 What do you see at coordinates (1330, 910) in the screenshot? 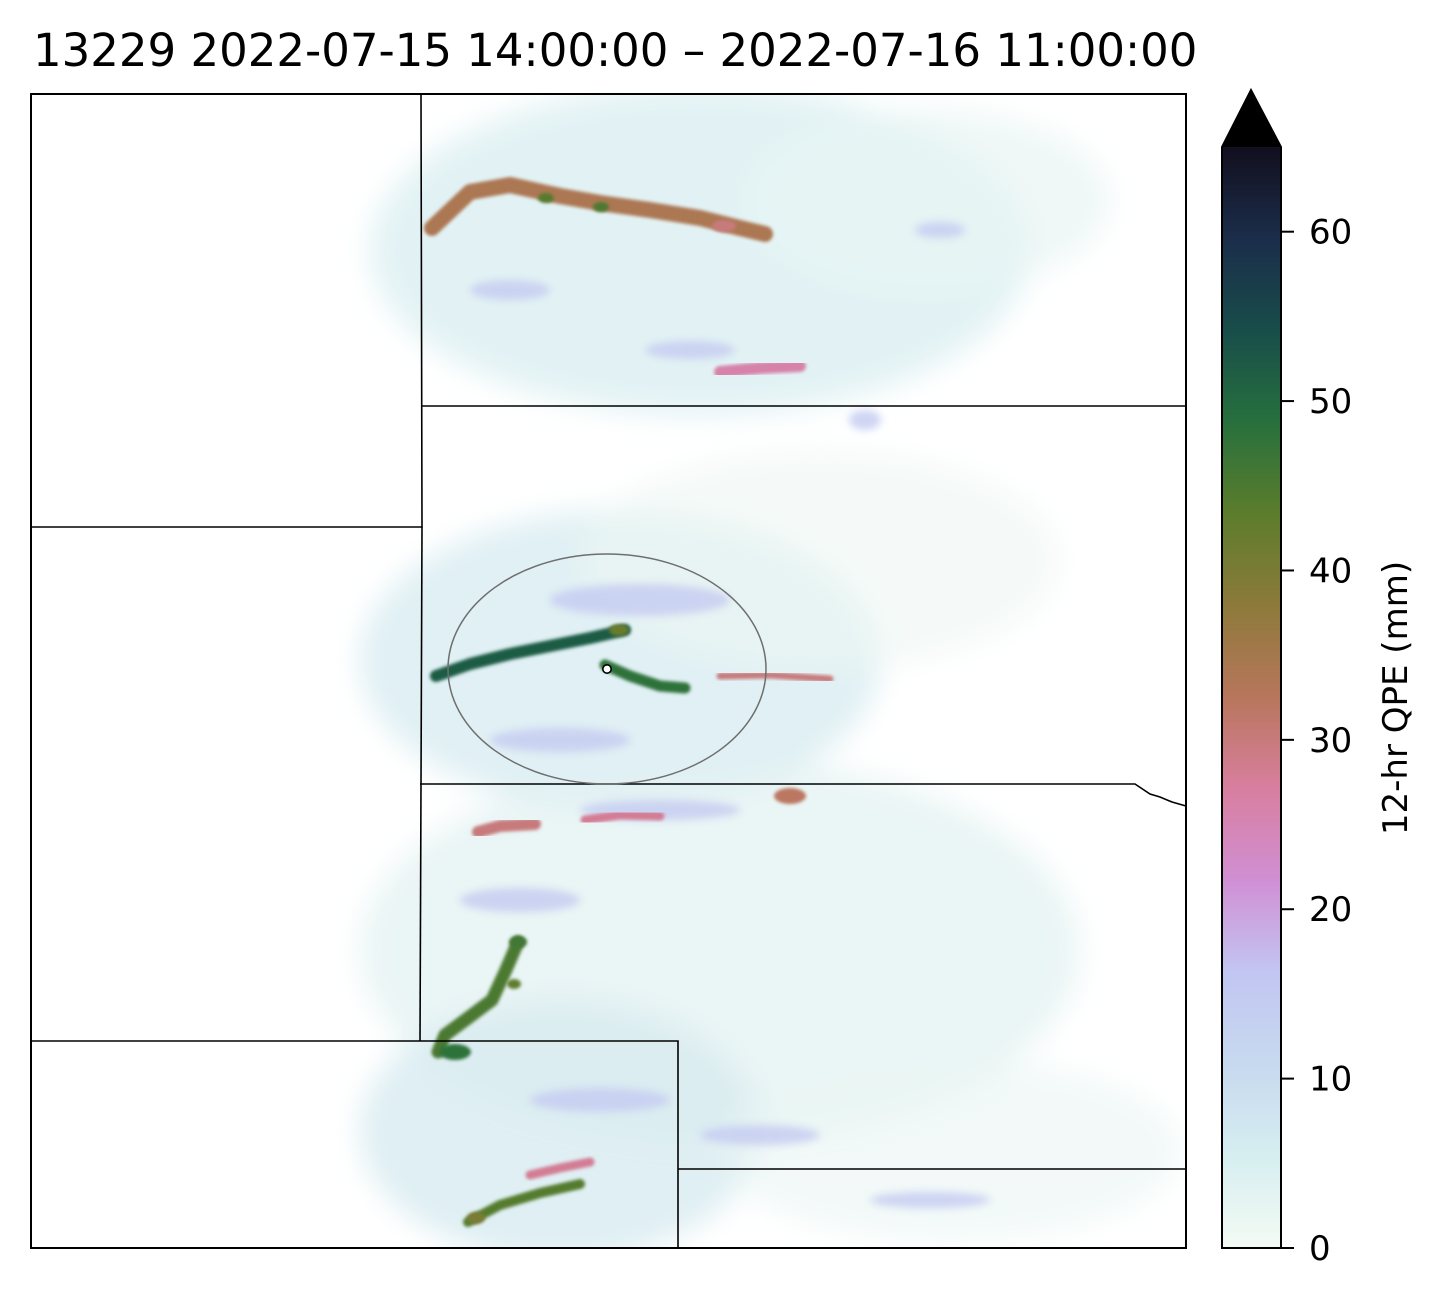
I see `colorbar-tick-label: 20` at bounding box center [1330, 910].